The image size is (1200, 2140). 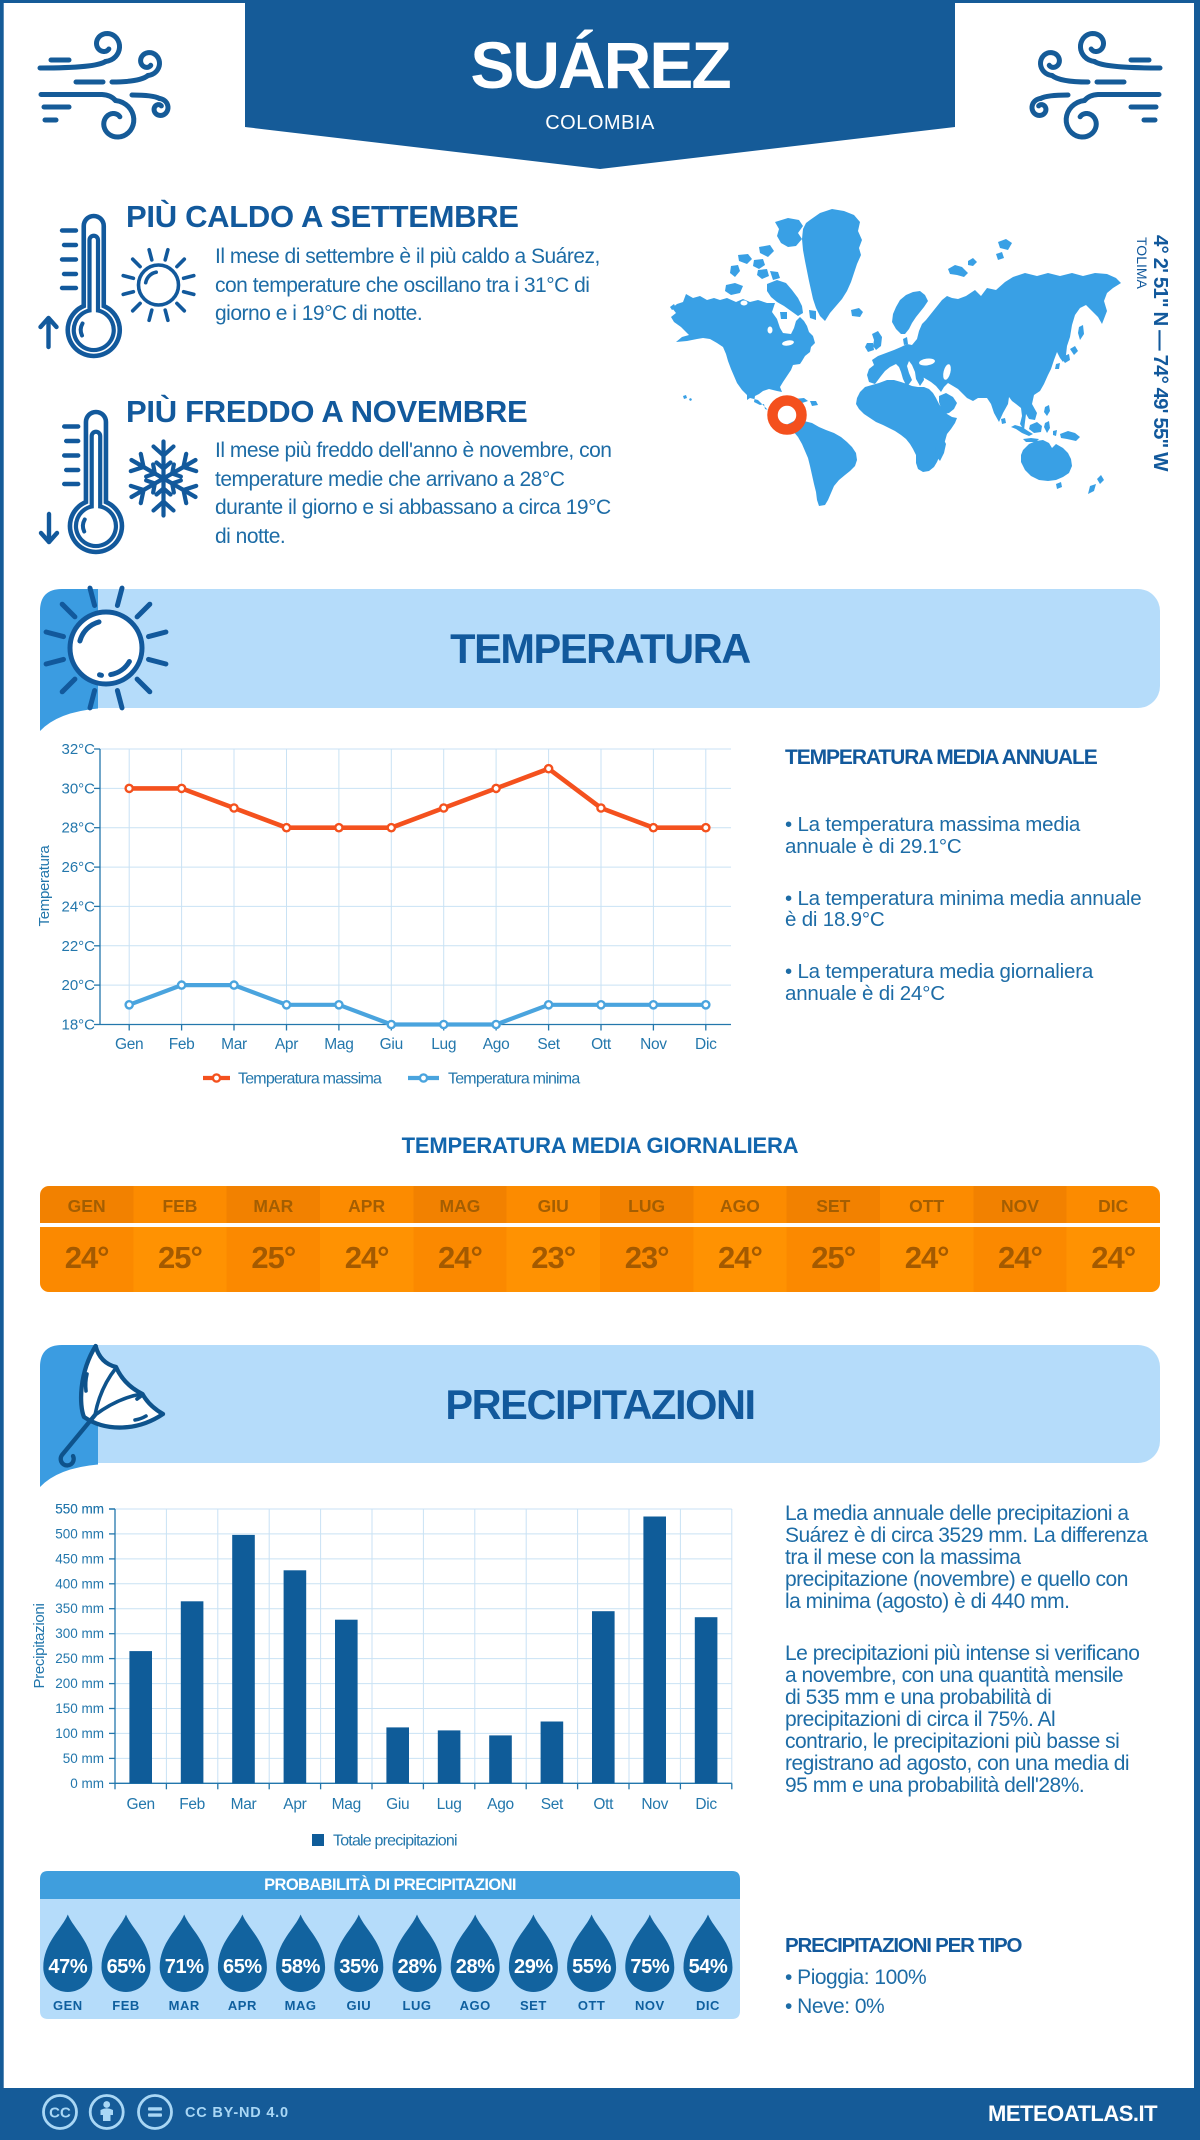 What do you see at coordinates (78, 985) in the screenshot?
I see `svg-text: 20°C` at bounding box center [78, 985].